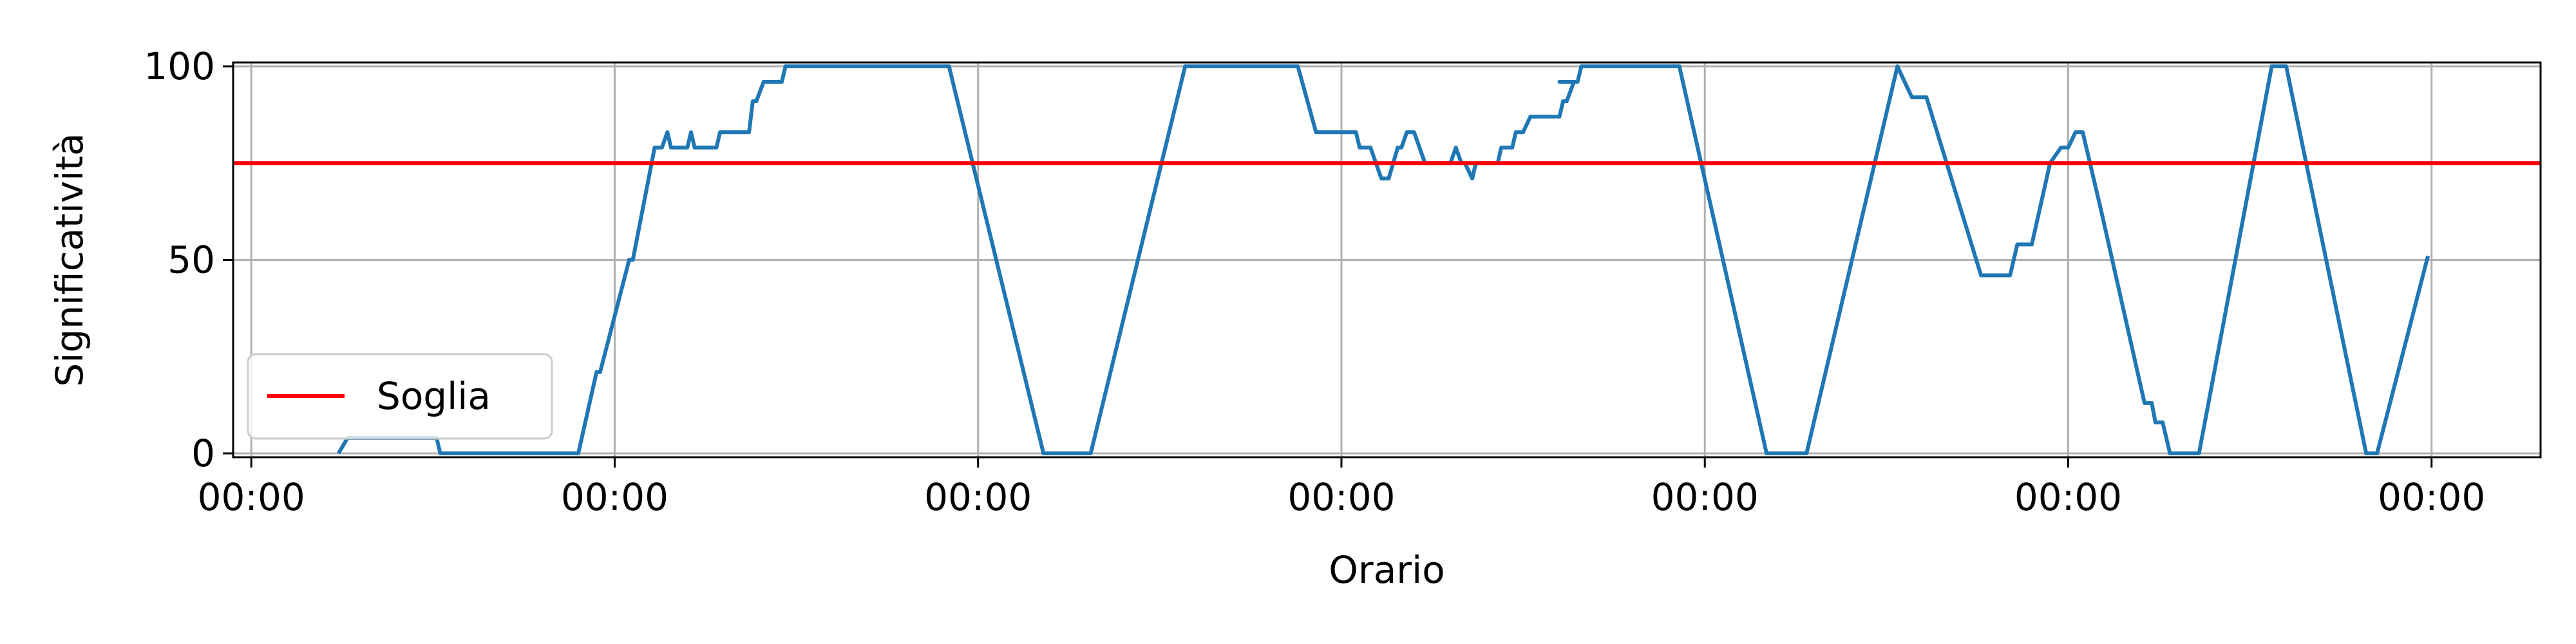 This screenshot has width=2576, height=644. Describe the element at coordinates (203, 453) in the screenshot. I see `y-tick-label: 0` at that location.